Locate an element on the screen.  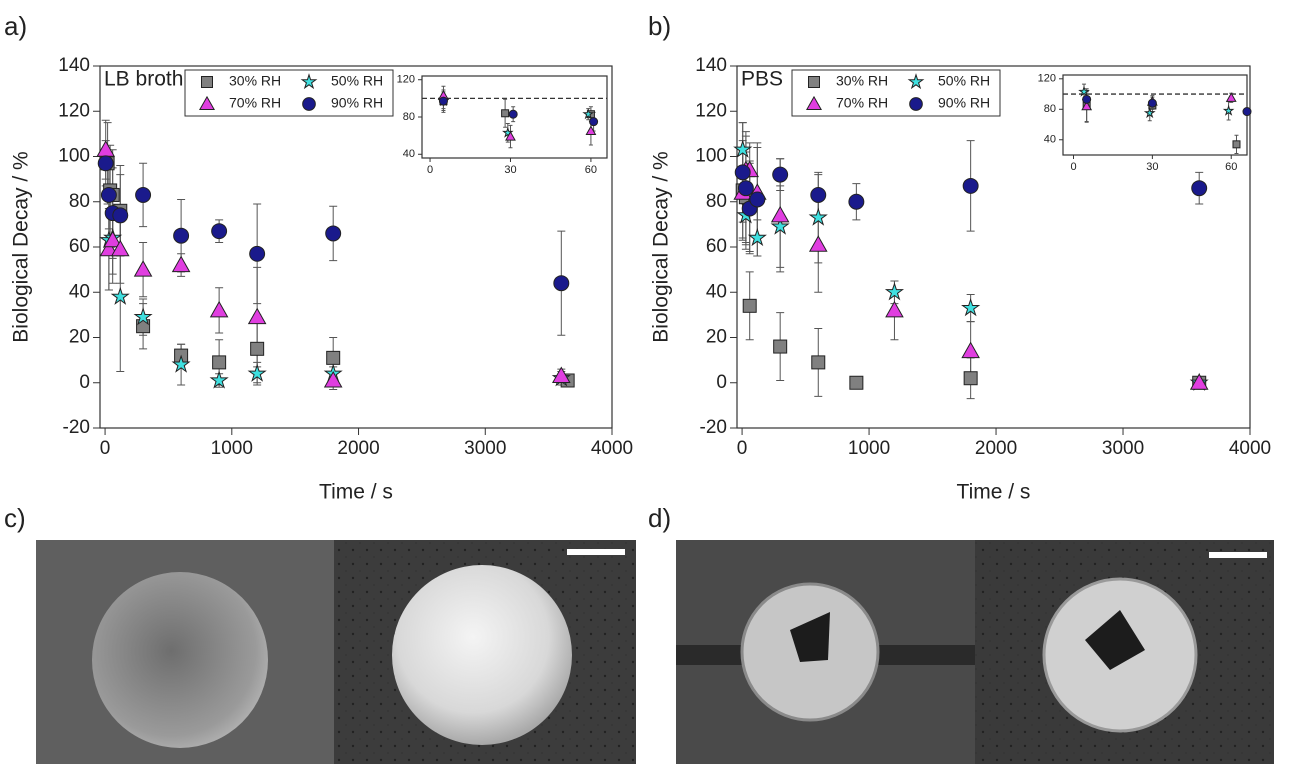
particle is located at coordinates (482, 655).